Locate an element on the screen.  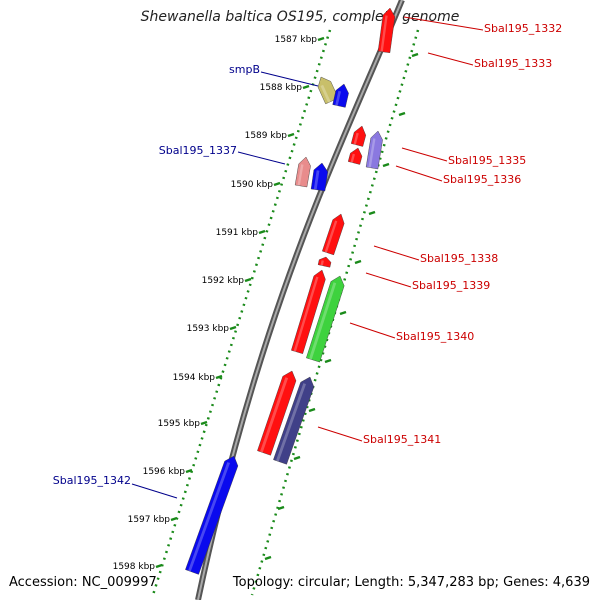
gene-label: Sbal195_1341 is located at coordinates (402, 439).